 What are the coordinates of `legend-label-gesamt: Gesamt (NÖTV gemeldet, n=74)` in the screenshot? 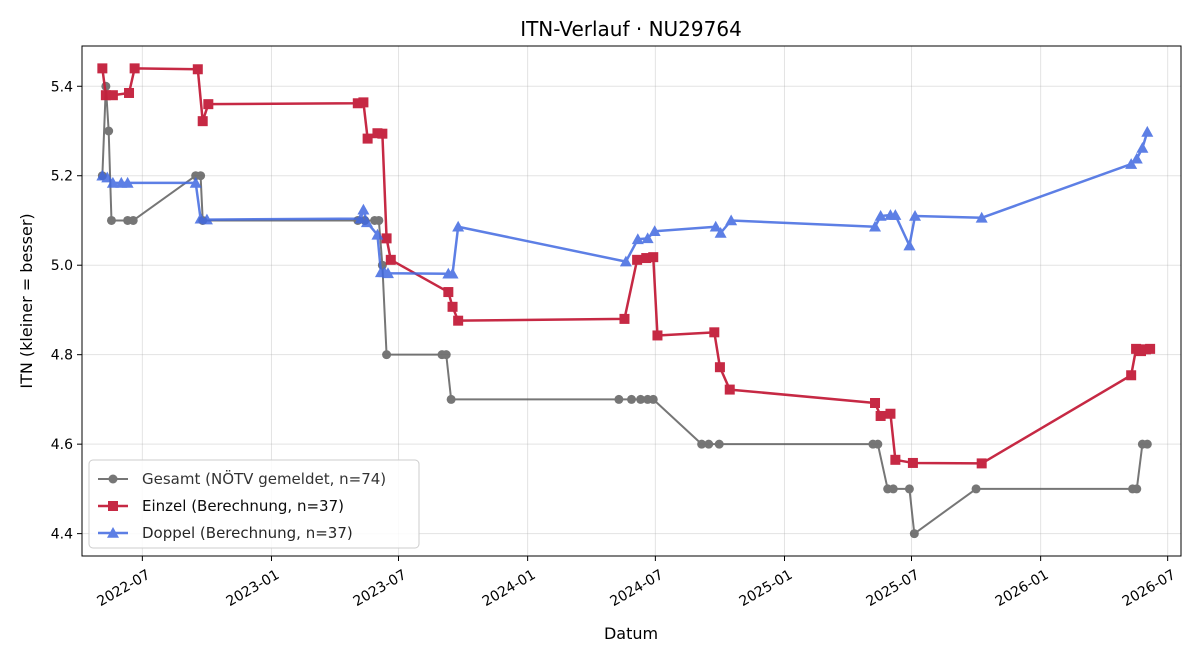 It's located at (264, 478).